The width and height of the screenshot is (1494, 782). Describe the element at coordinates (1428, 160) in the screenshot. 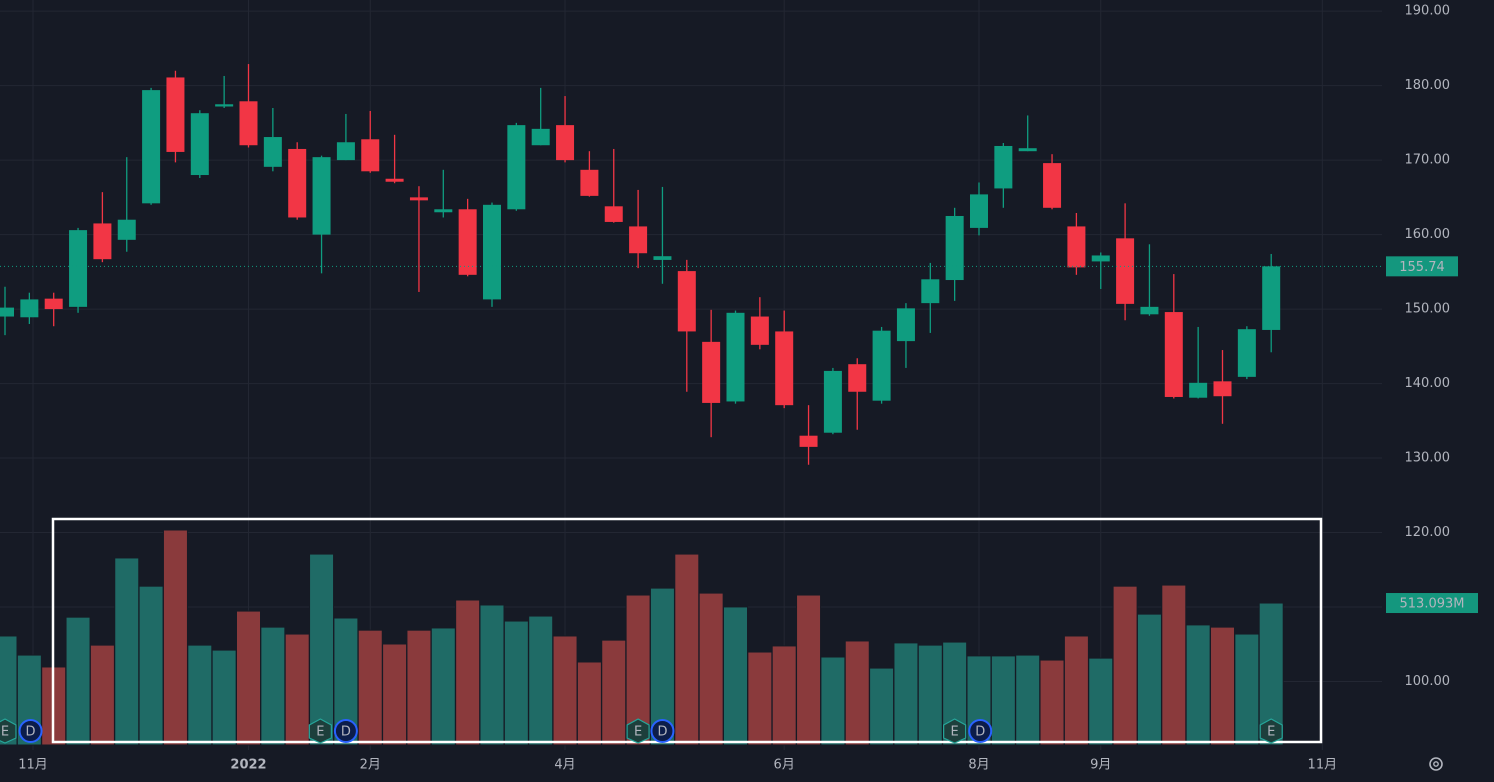

I see `y-tick-label: 170.00` at that location.